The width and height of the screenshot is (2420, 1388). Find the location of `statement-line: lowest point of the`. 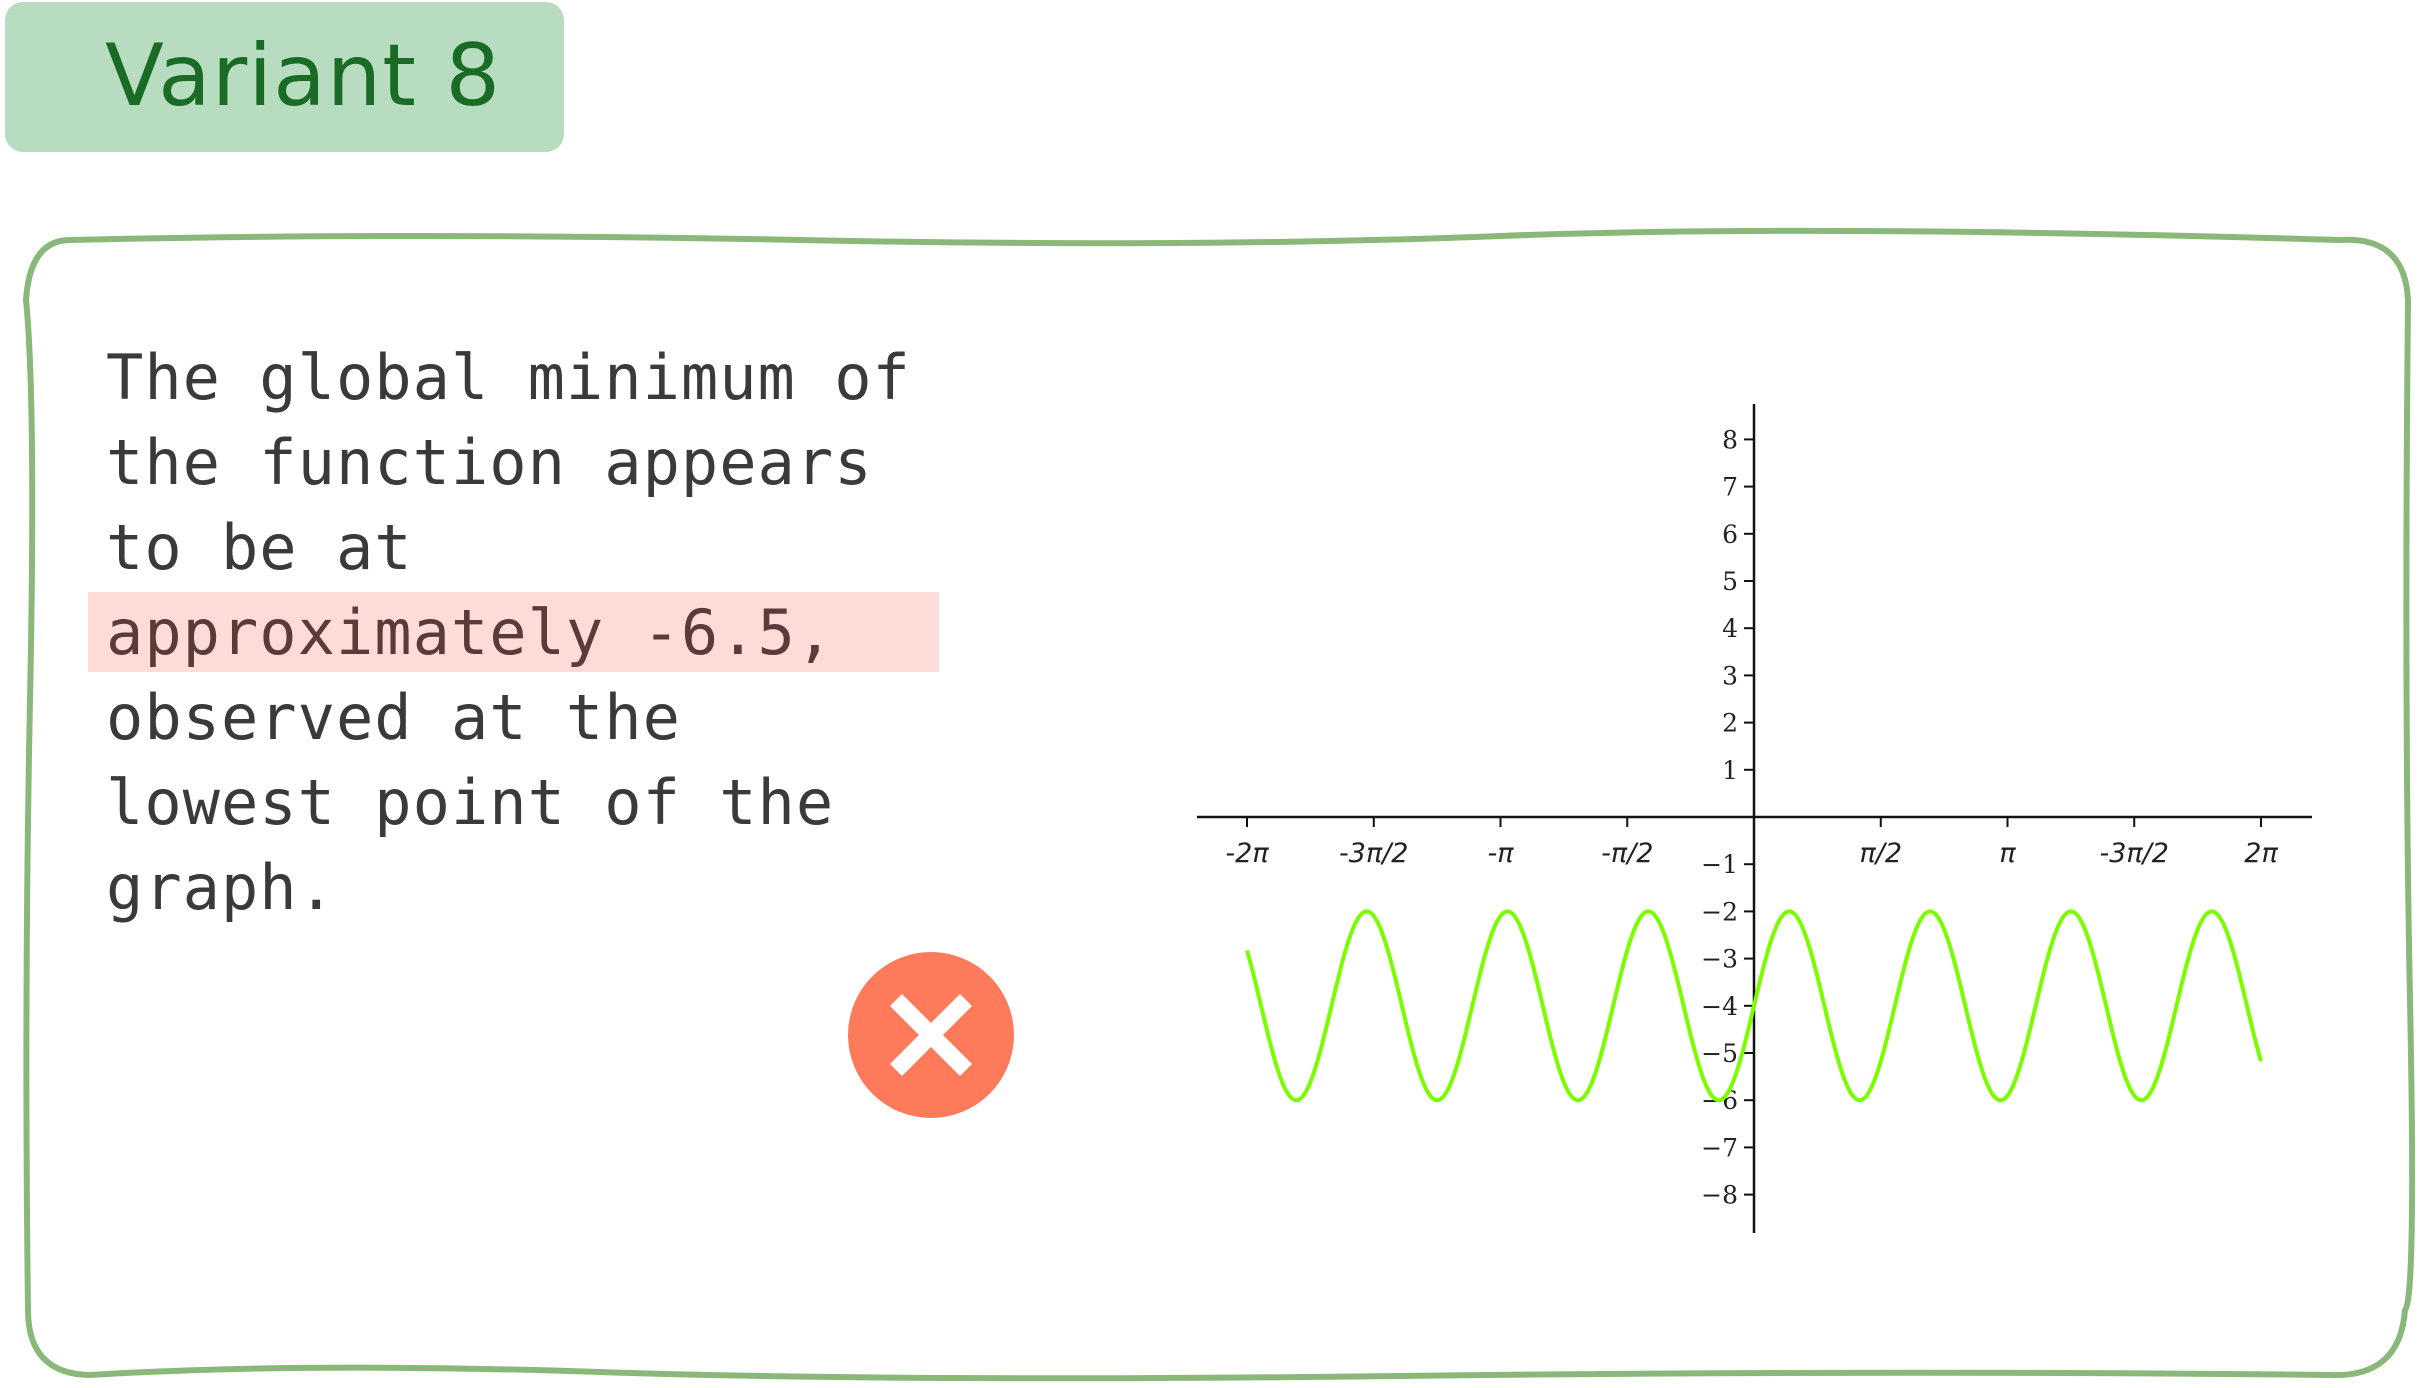

statement-line: lowest point of the is located at coordinates (470, 802).